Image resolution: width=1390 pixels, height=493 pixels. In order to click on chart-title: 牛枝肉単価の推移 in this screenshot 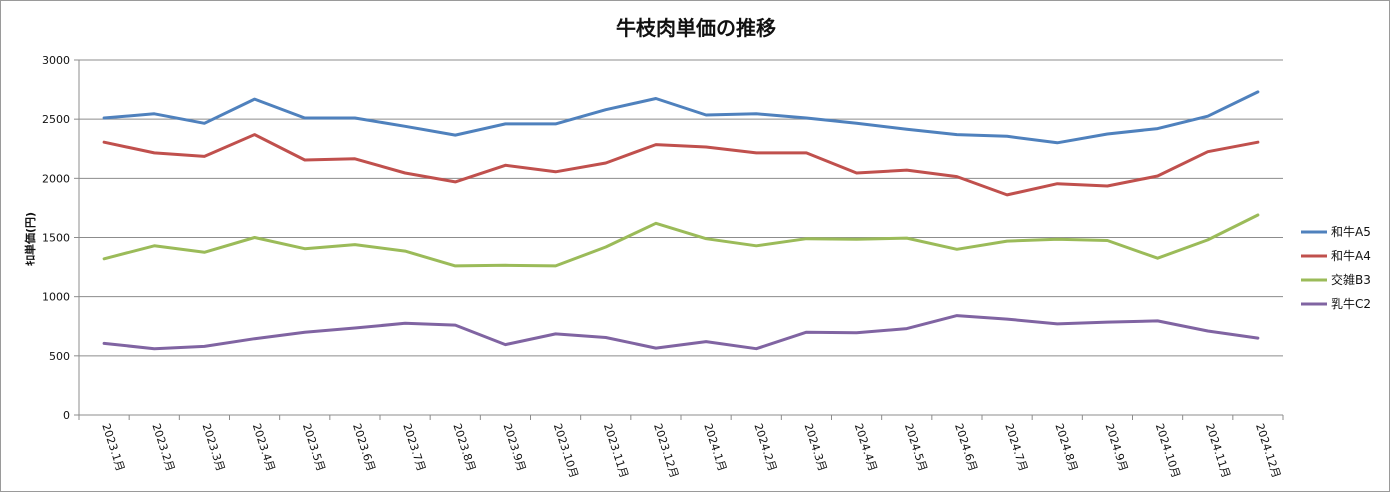, I will do `click(696, 28)`.